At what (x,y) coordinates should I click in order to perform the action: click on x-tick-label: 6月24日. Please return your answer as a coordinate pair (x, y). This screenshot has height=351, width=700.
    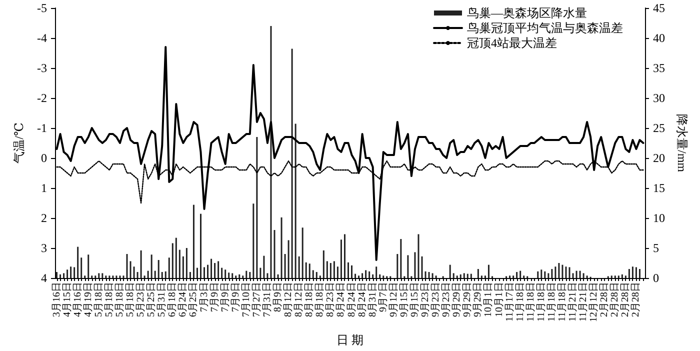
    Looking at the image, I should click on (183, 299).